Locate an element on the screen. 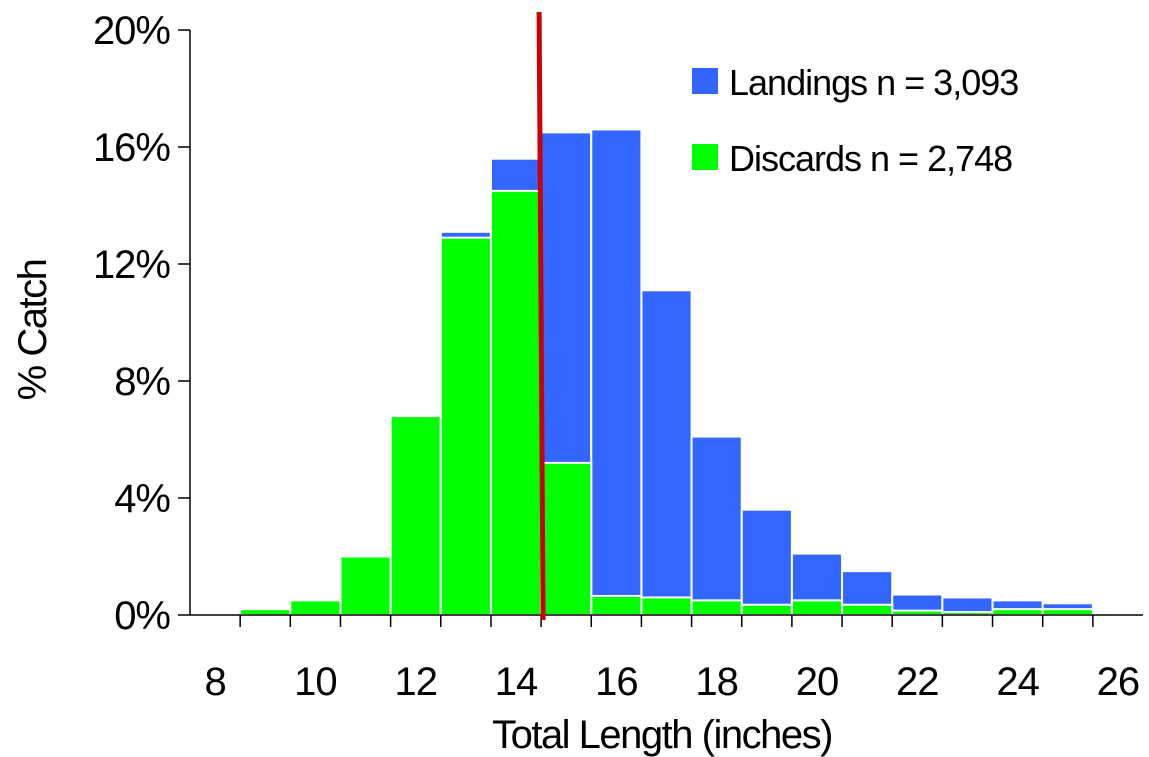  x-tick-label: 16 is located at coordinates (616, 682).